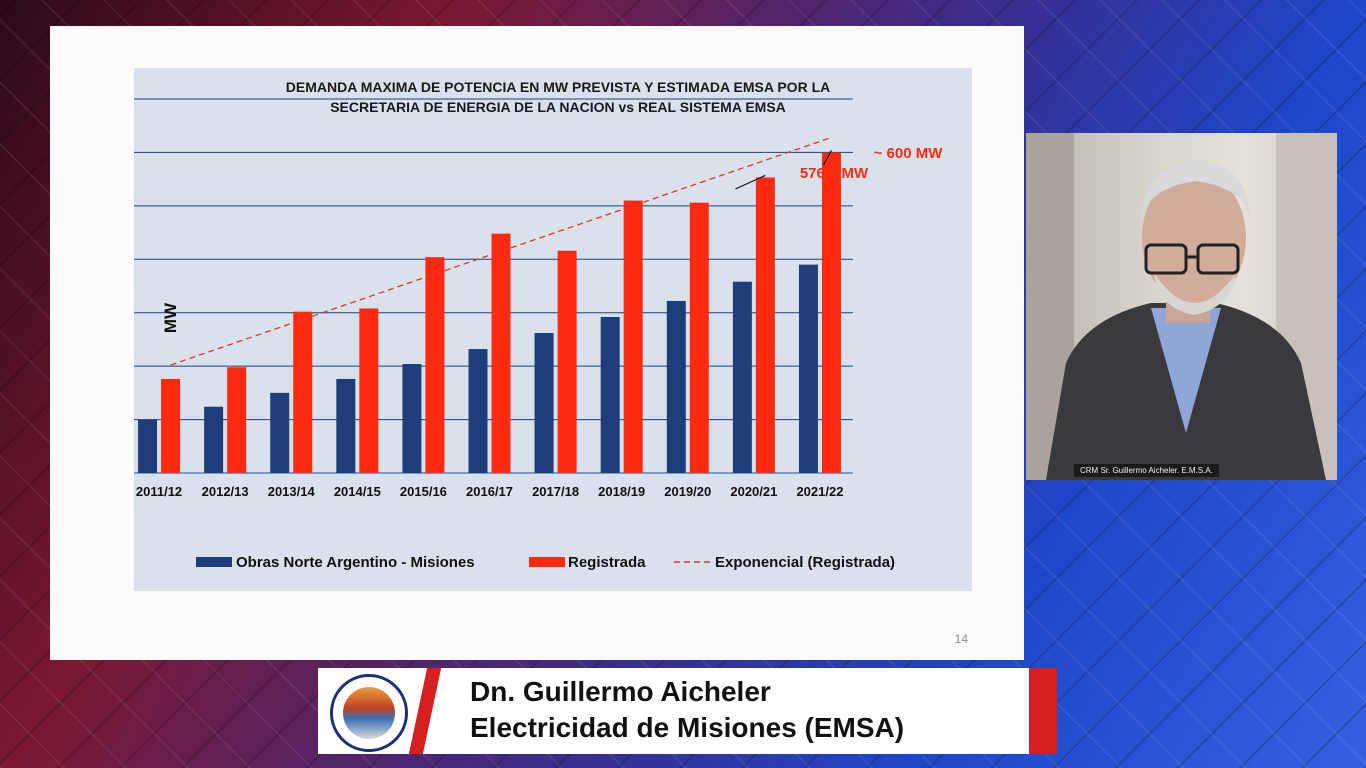 The image size is (1366, 768). I want to click on banner-accent-right, so click(1043, 711).